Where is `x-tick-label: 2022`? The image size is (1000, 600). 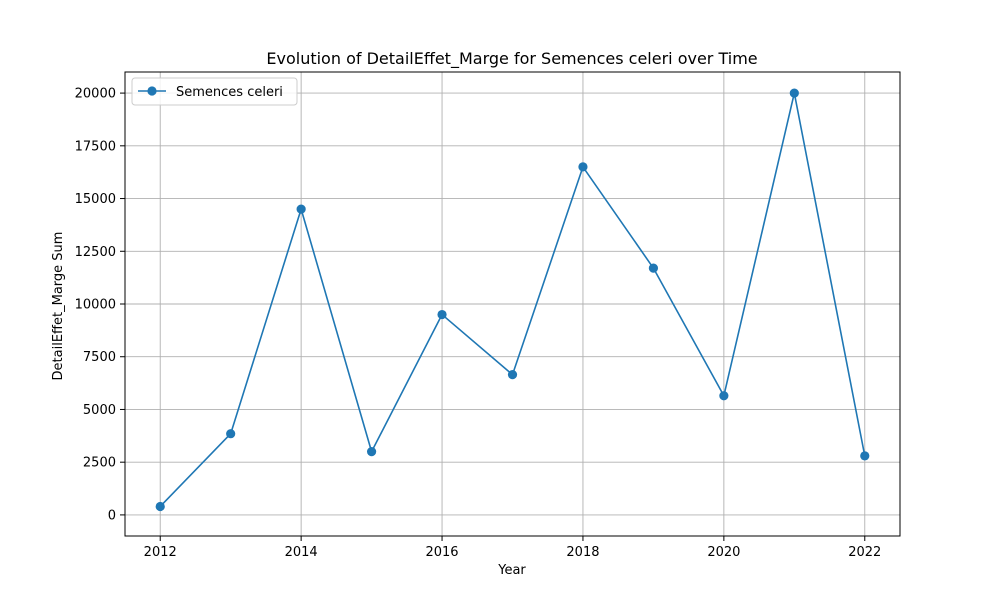 x-tick-label: 2022 is located at coordinates (864, 552).